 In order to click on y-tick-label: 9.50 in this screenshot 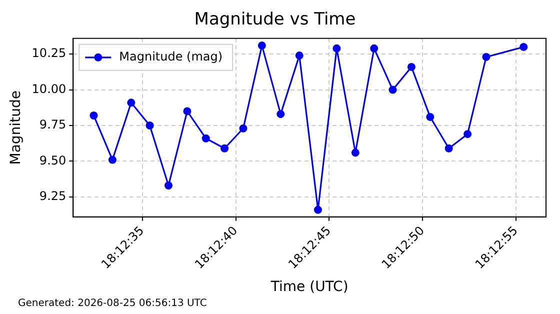, I will do `click(52, 160)`.